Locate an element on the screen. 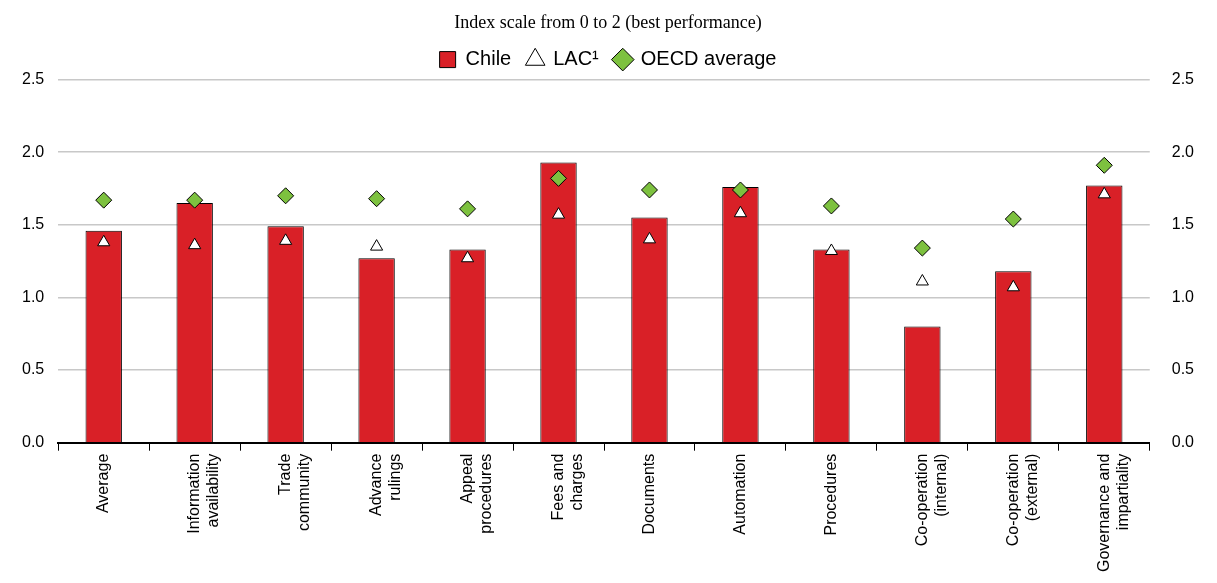 Image resolution: width=1217 pixels, height=583 pixels. y2-tick-label: 2.5 is located at coordinates (1183, 79).